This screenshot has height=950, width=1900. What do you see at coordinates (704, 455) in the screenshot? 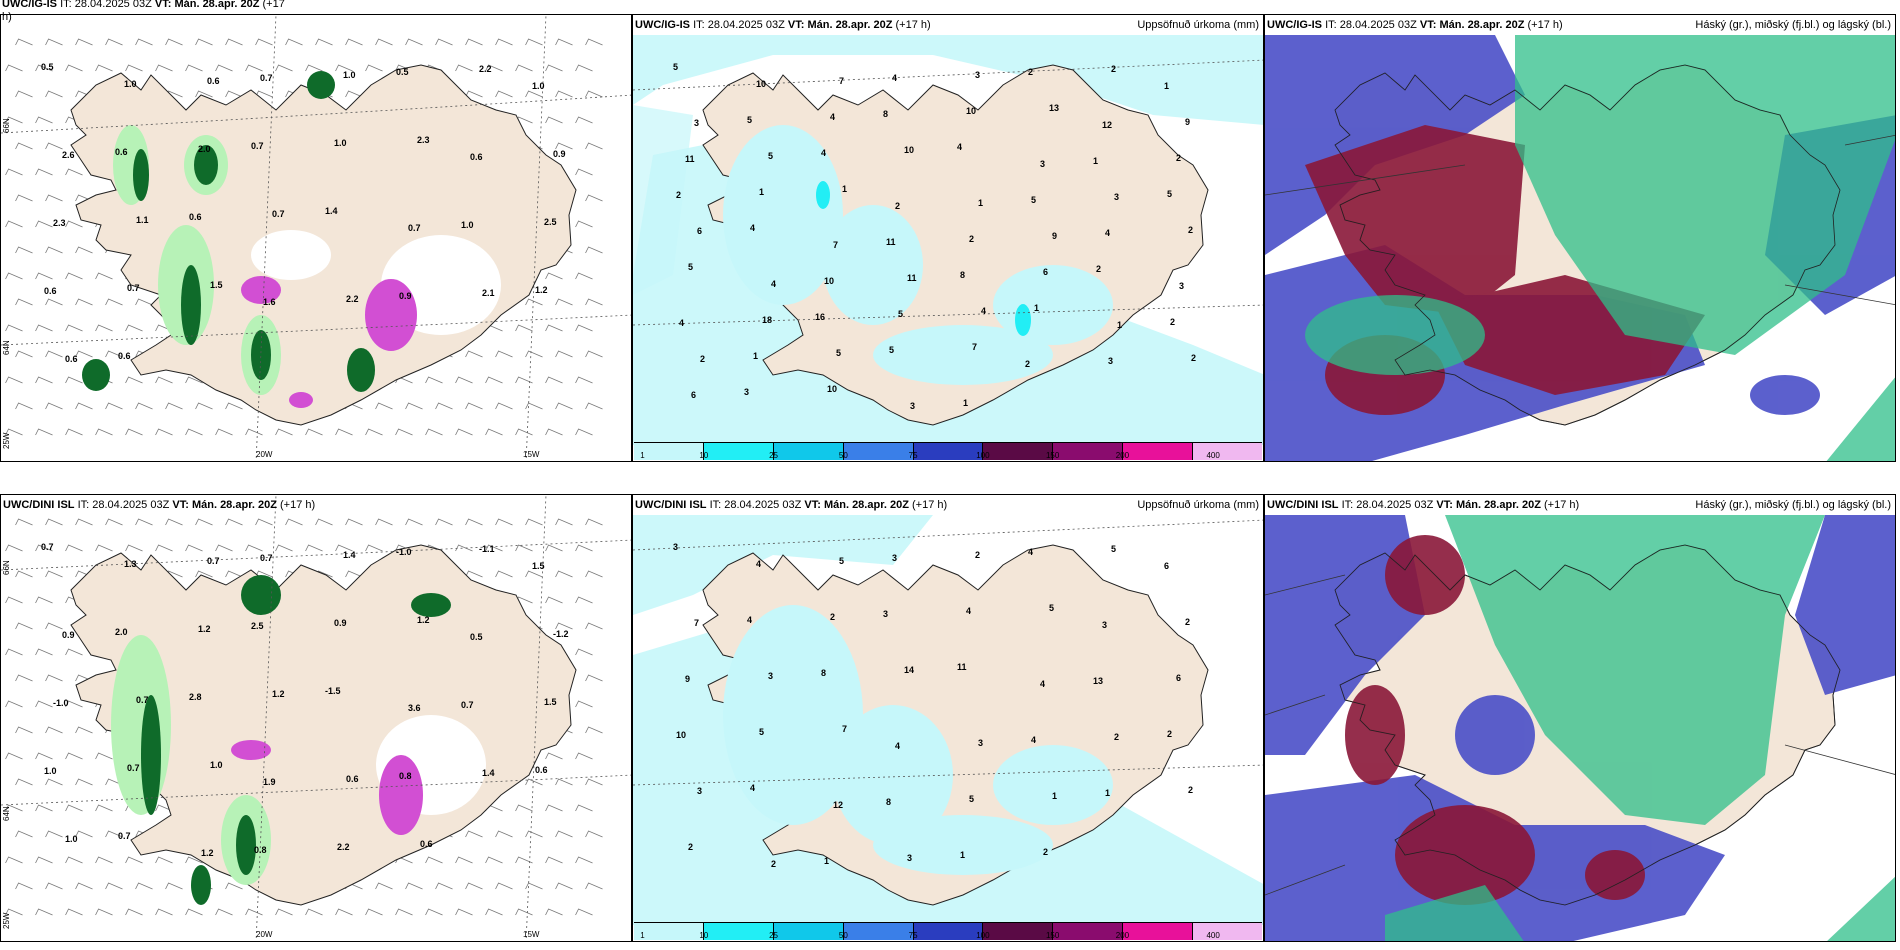
I see `colorbar-label: 10` at bounding box center [704, 455].